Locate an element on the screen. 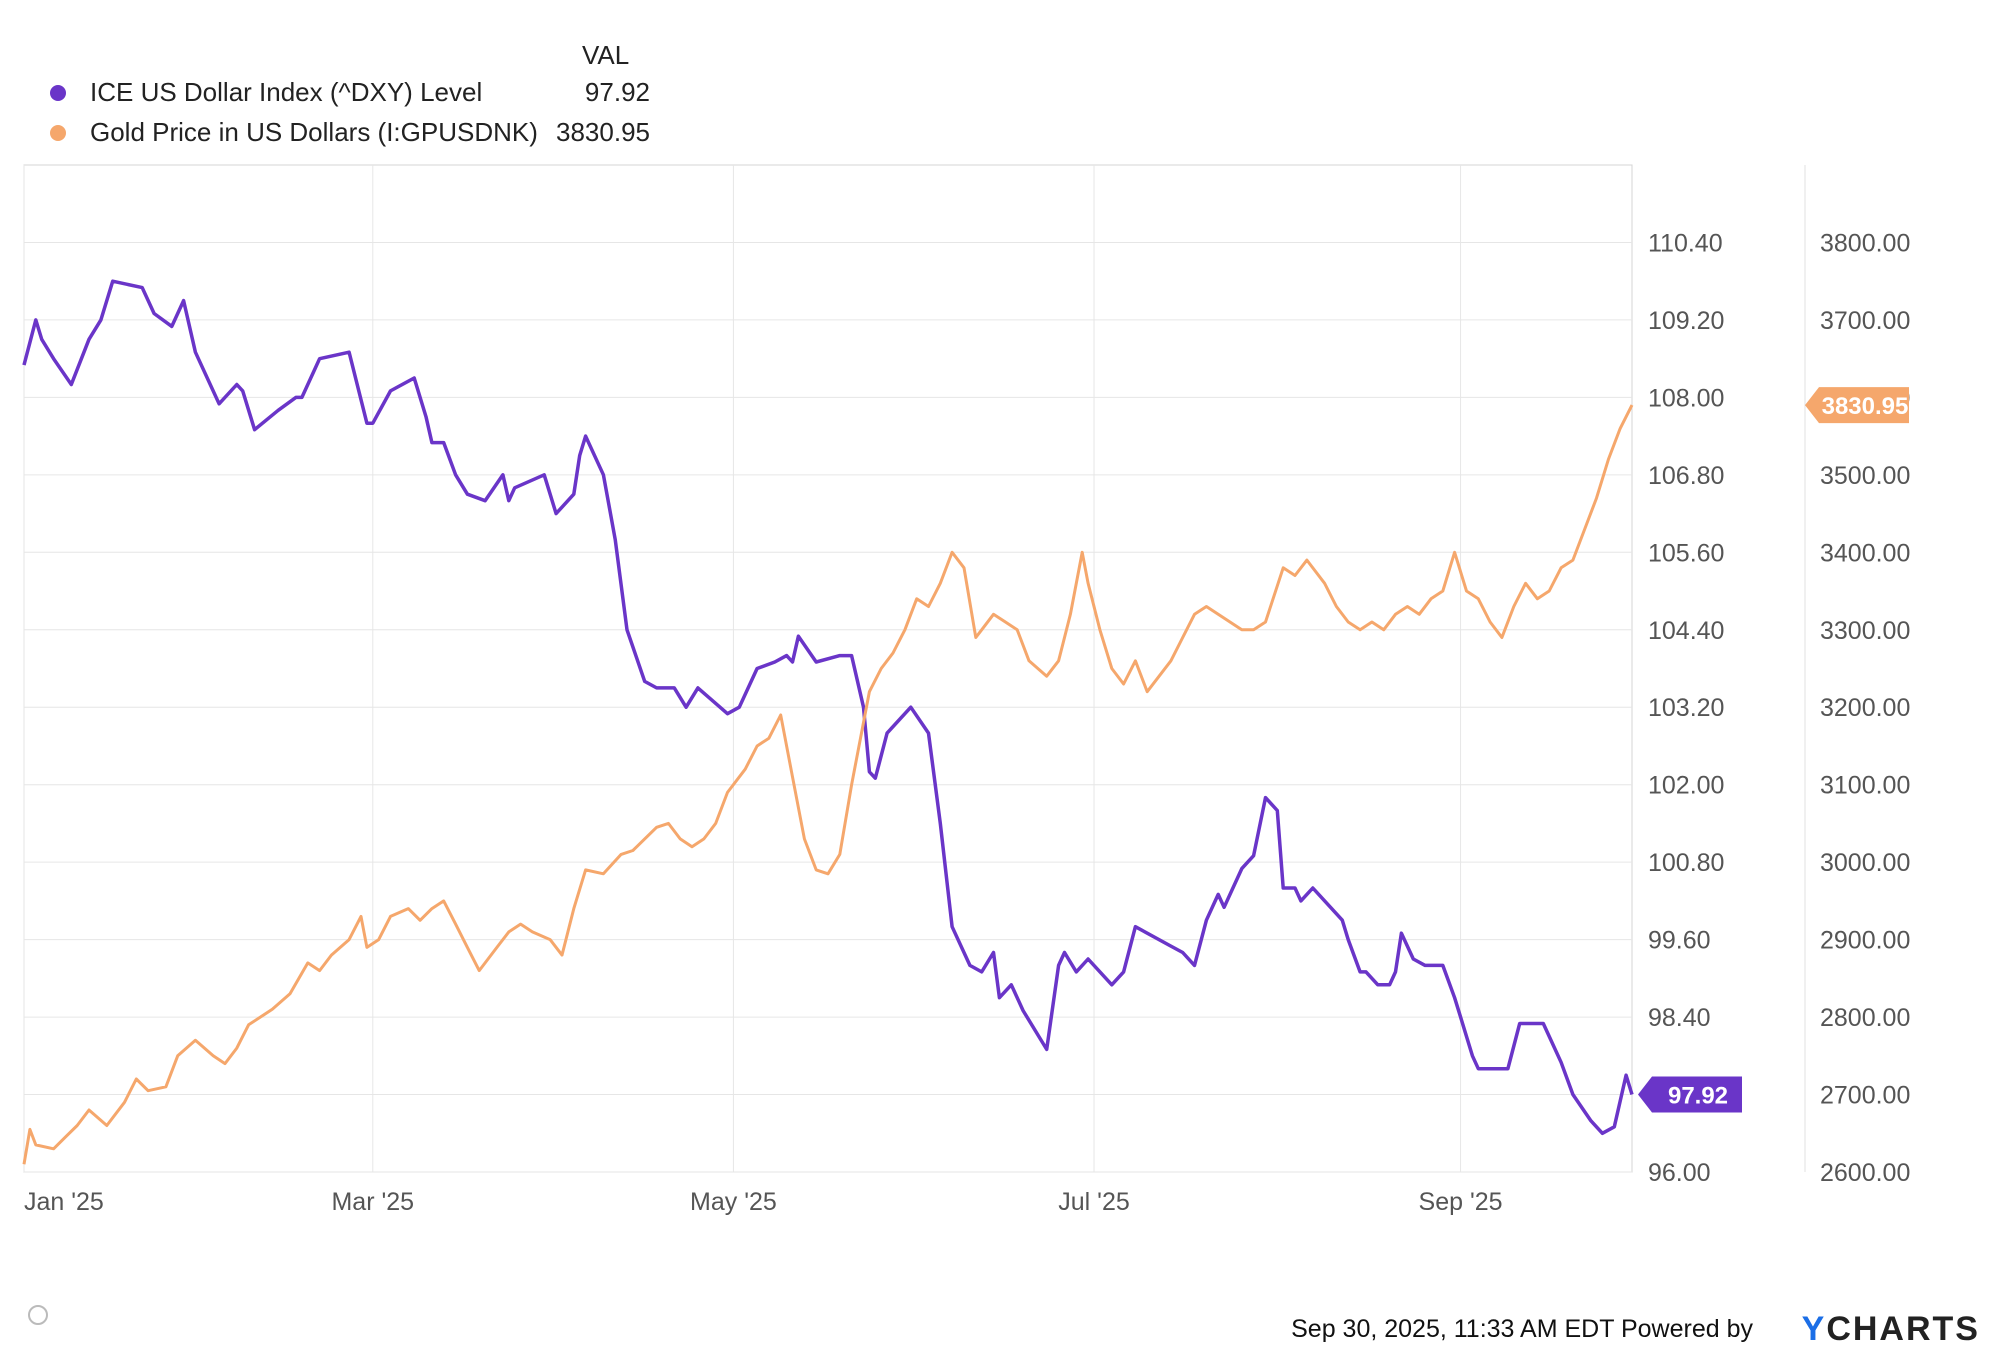  y-tick-label-right: 2700.00 is located at coordinates (1865, 1096).